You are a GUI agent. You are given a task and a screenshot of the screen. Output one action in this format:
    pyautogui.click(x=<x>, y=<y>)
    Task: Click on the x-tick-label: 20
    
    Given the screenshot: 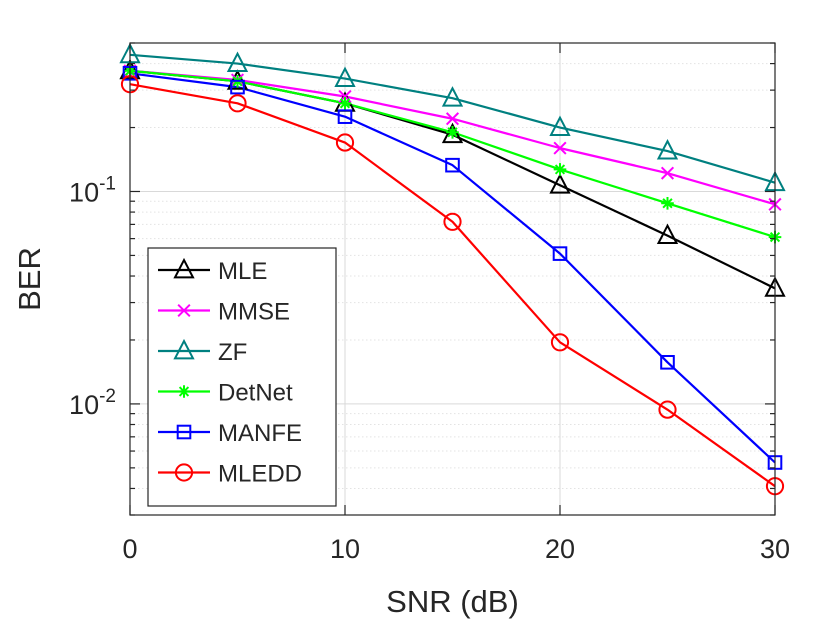 What is the action you would take?
    pyautogui.click(x=560, y=549)
    